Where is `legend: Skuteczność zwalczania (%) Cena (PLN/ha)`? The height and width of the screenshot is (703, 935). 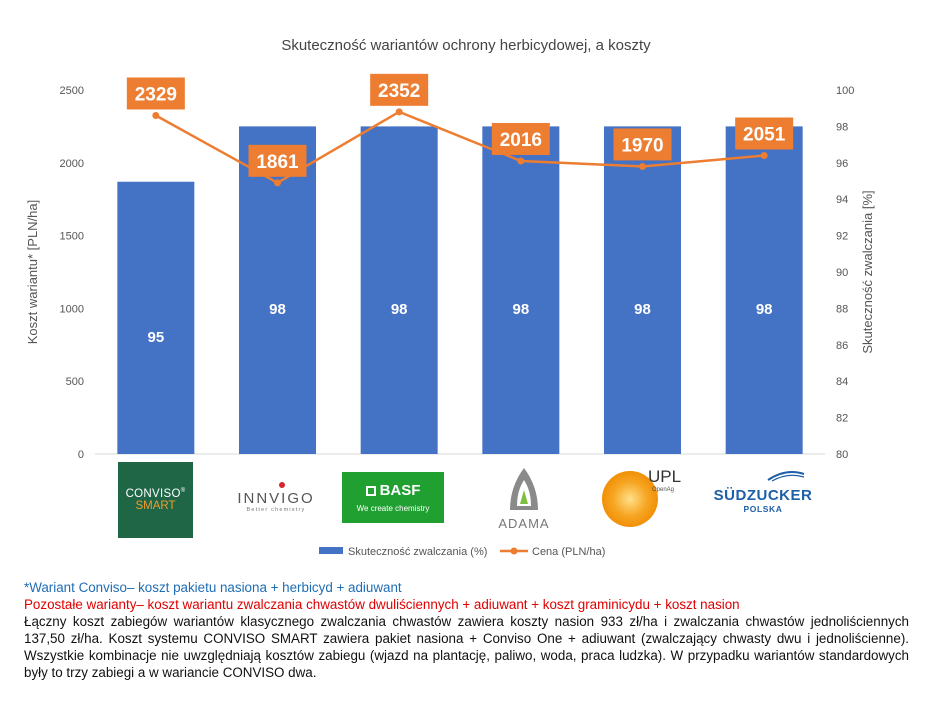
legend: Skuteczność zwalczania (%) Cena (PLN/ha) is located at coordinates (462, 552).